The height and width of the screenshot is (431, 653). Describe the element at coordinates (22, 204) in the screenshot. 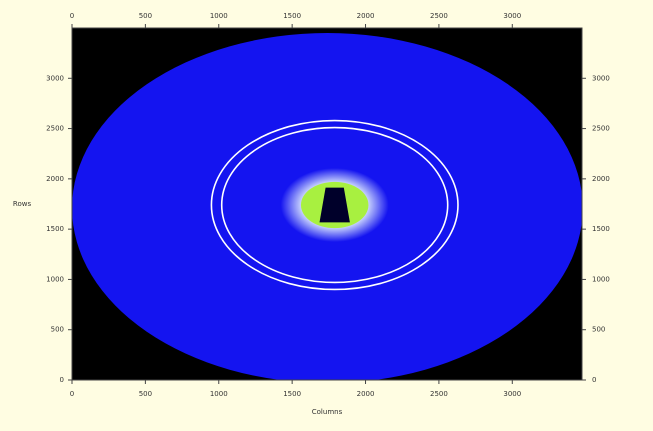

I see `y-axis-label: Rows` at that location.